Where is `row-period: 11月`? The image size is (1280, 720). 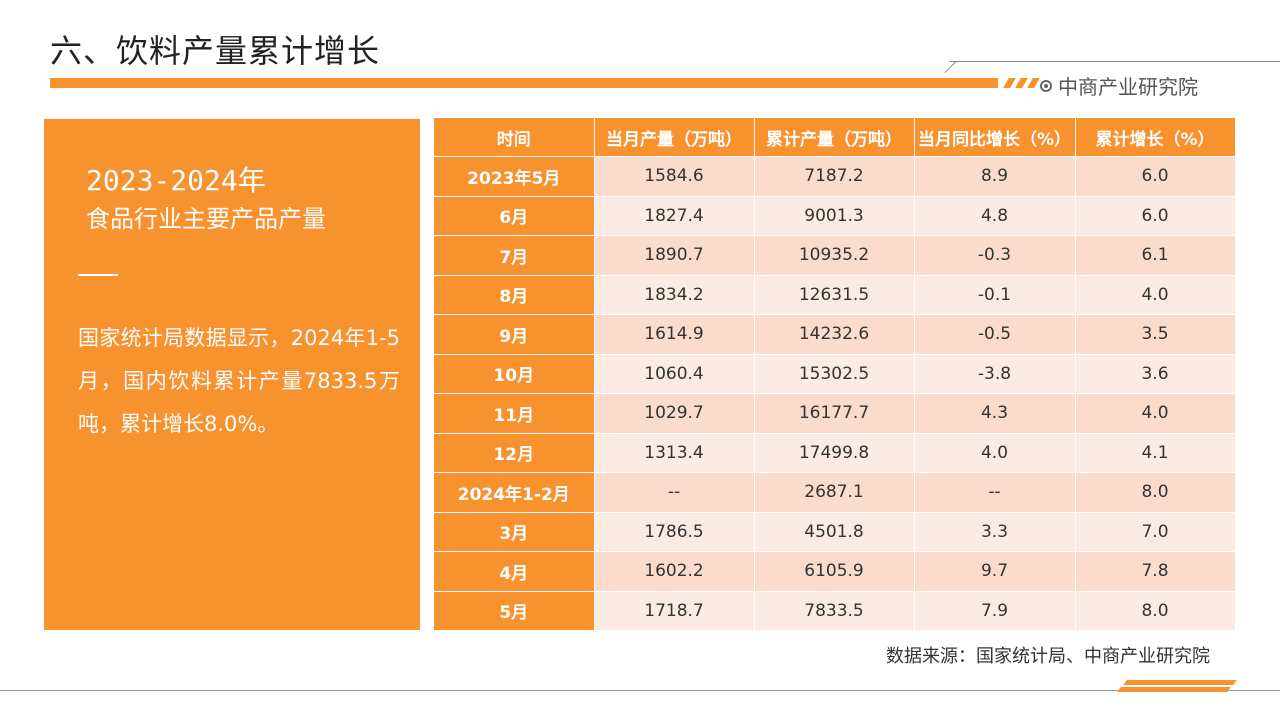
row-period: 11月 is located at coordinates (514, 413).